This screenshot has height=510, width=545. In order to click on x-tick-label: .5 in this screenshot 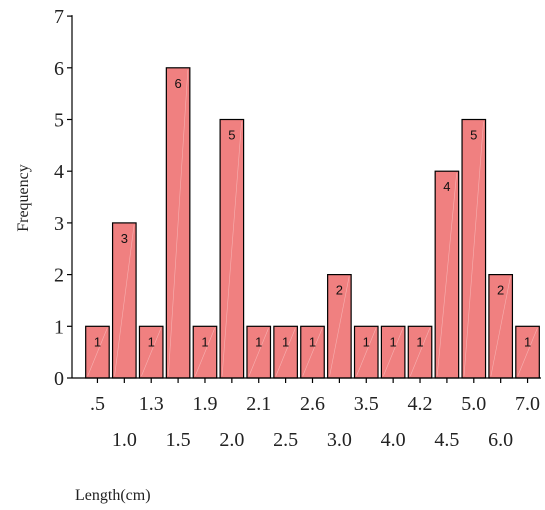, I will do `click(97, 404)`.